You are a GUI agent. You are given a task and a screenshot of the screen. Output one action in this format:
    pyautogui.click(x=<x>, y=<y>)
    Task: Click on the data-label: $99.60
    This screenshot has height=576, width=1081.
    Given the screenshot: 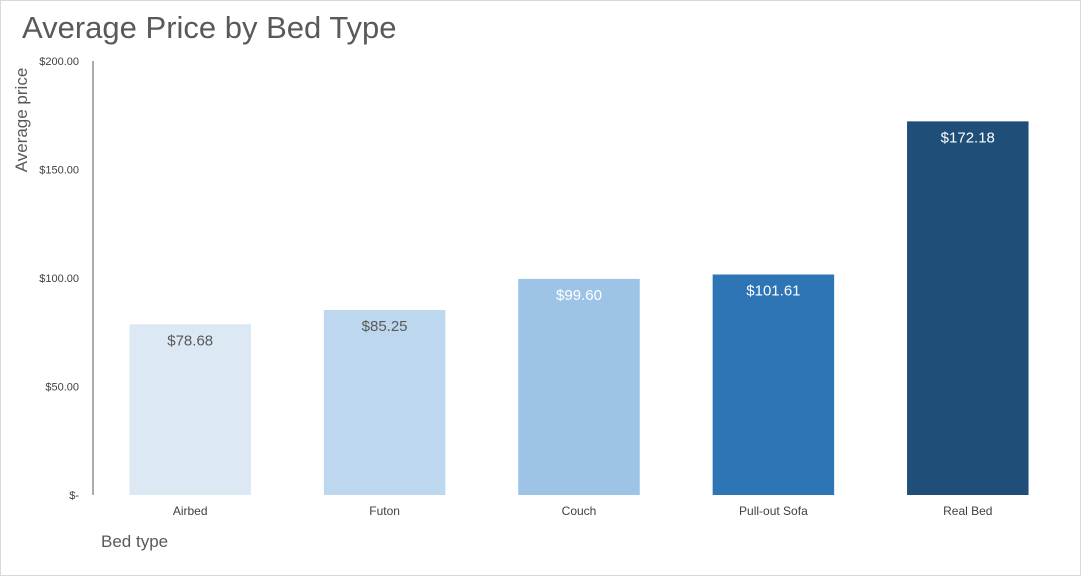 What is the action you would take?
    pyautogui.click(x=579, y=295)
    